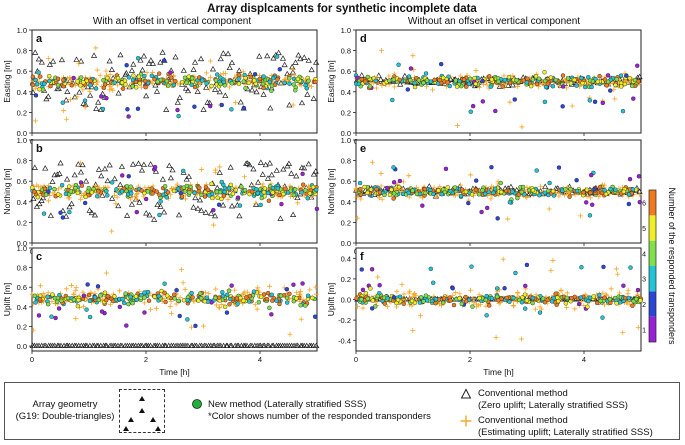  Describe the element at coordinates (346, 112) in the screenshot. I see `y-tick-label: 0.2` at that location.